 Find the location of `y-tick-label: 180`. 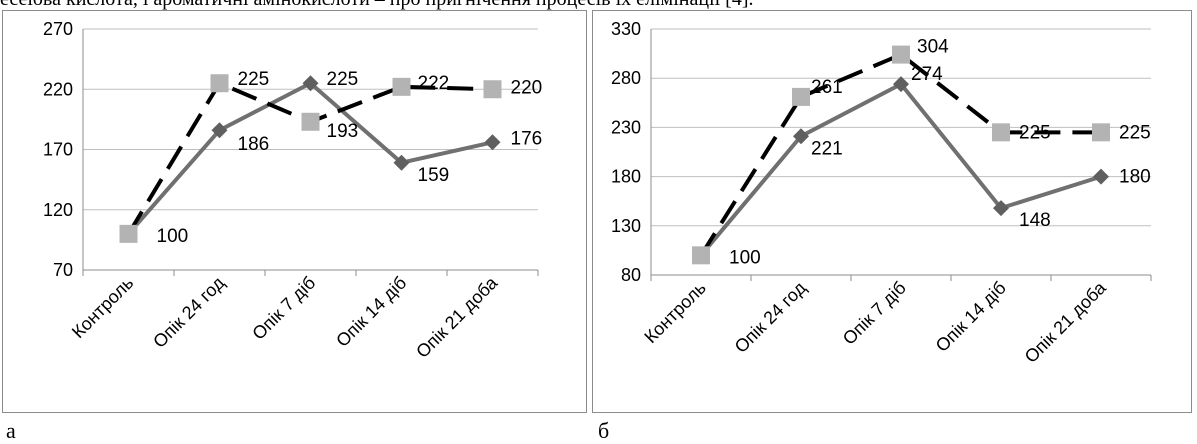

y-tick-label: 180 is located at coordinates (626, 177).